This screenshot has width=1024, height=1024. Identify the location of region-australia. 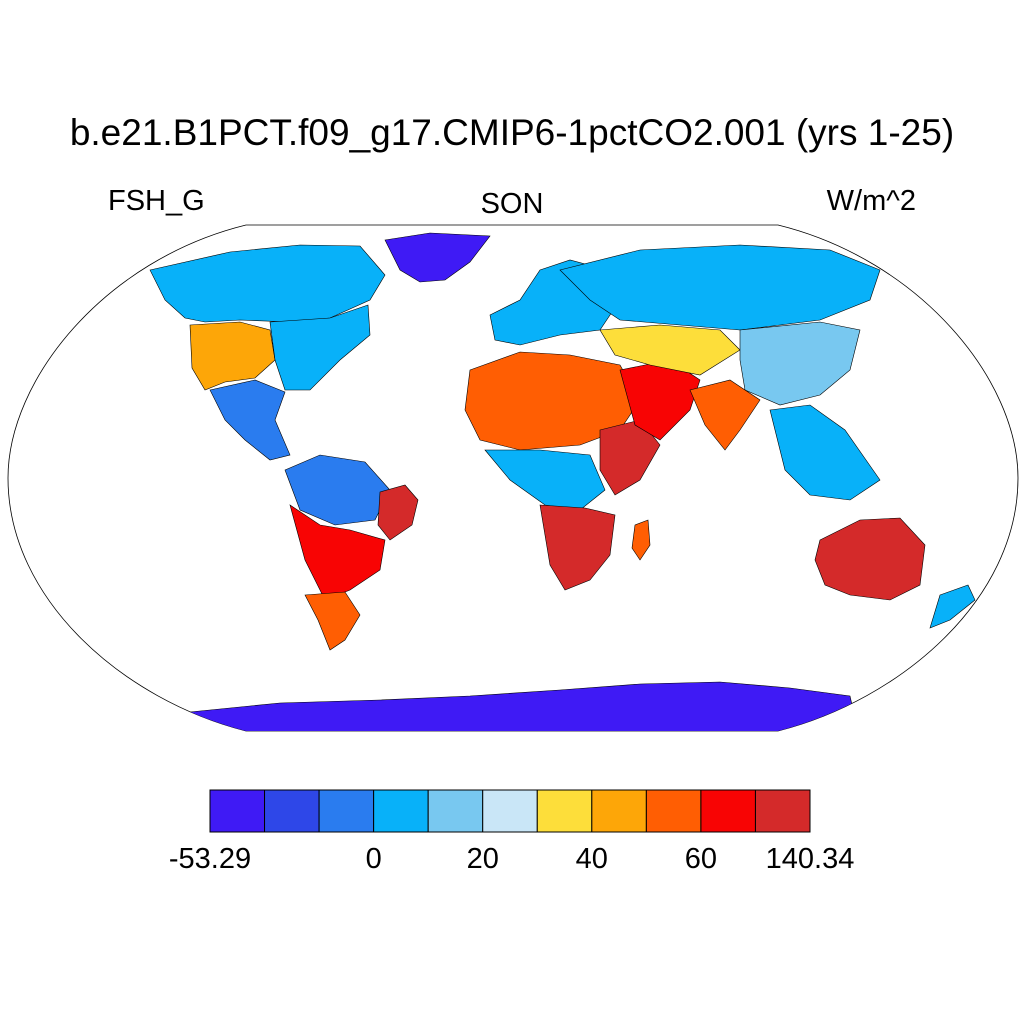
(870, 559).